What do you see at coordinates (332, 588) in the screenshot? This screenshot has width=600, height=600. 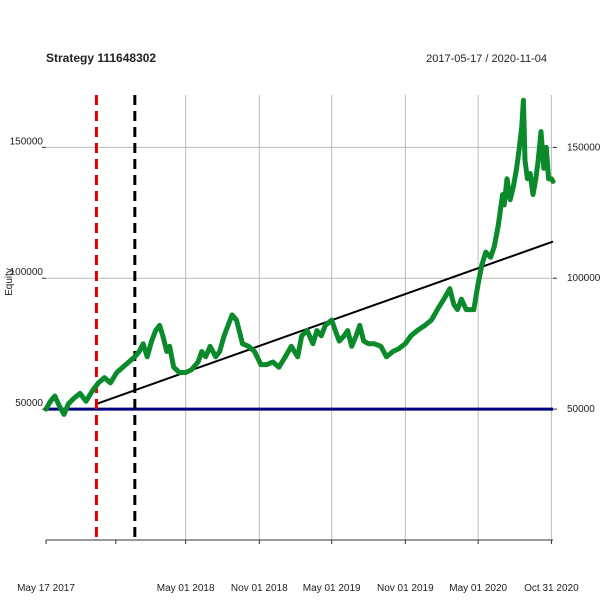 I see `x-tick-label: May 01 2019` at bounding box center [332, 588].